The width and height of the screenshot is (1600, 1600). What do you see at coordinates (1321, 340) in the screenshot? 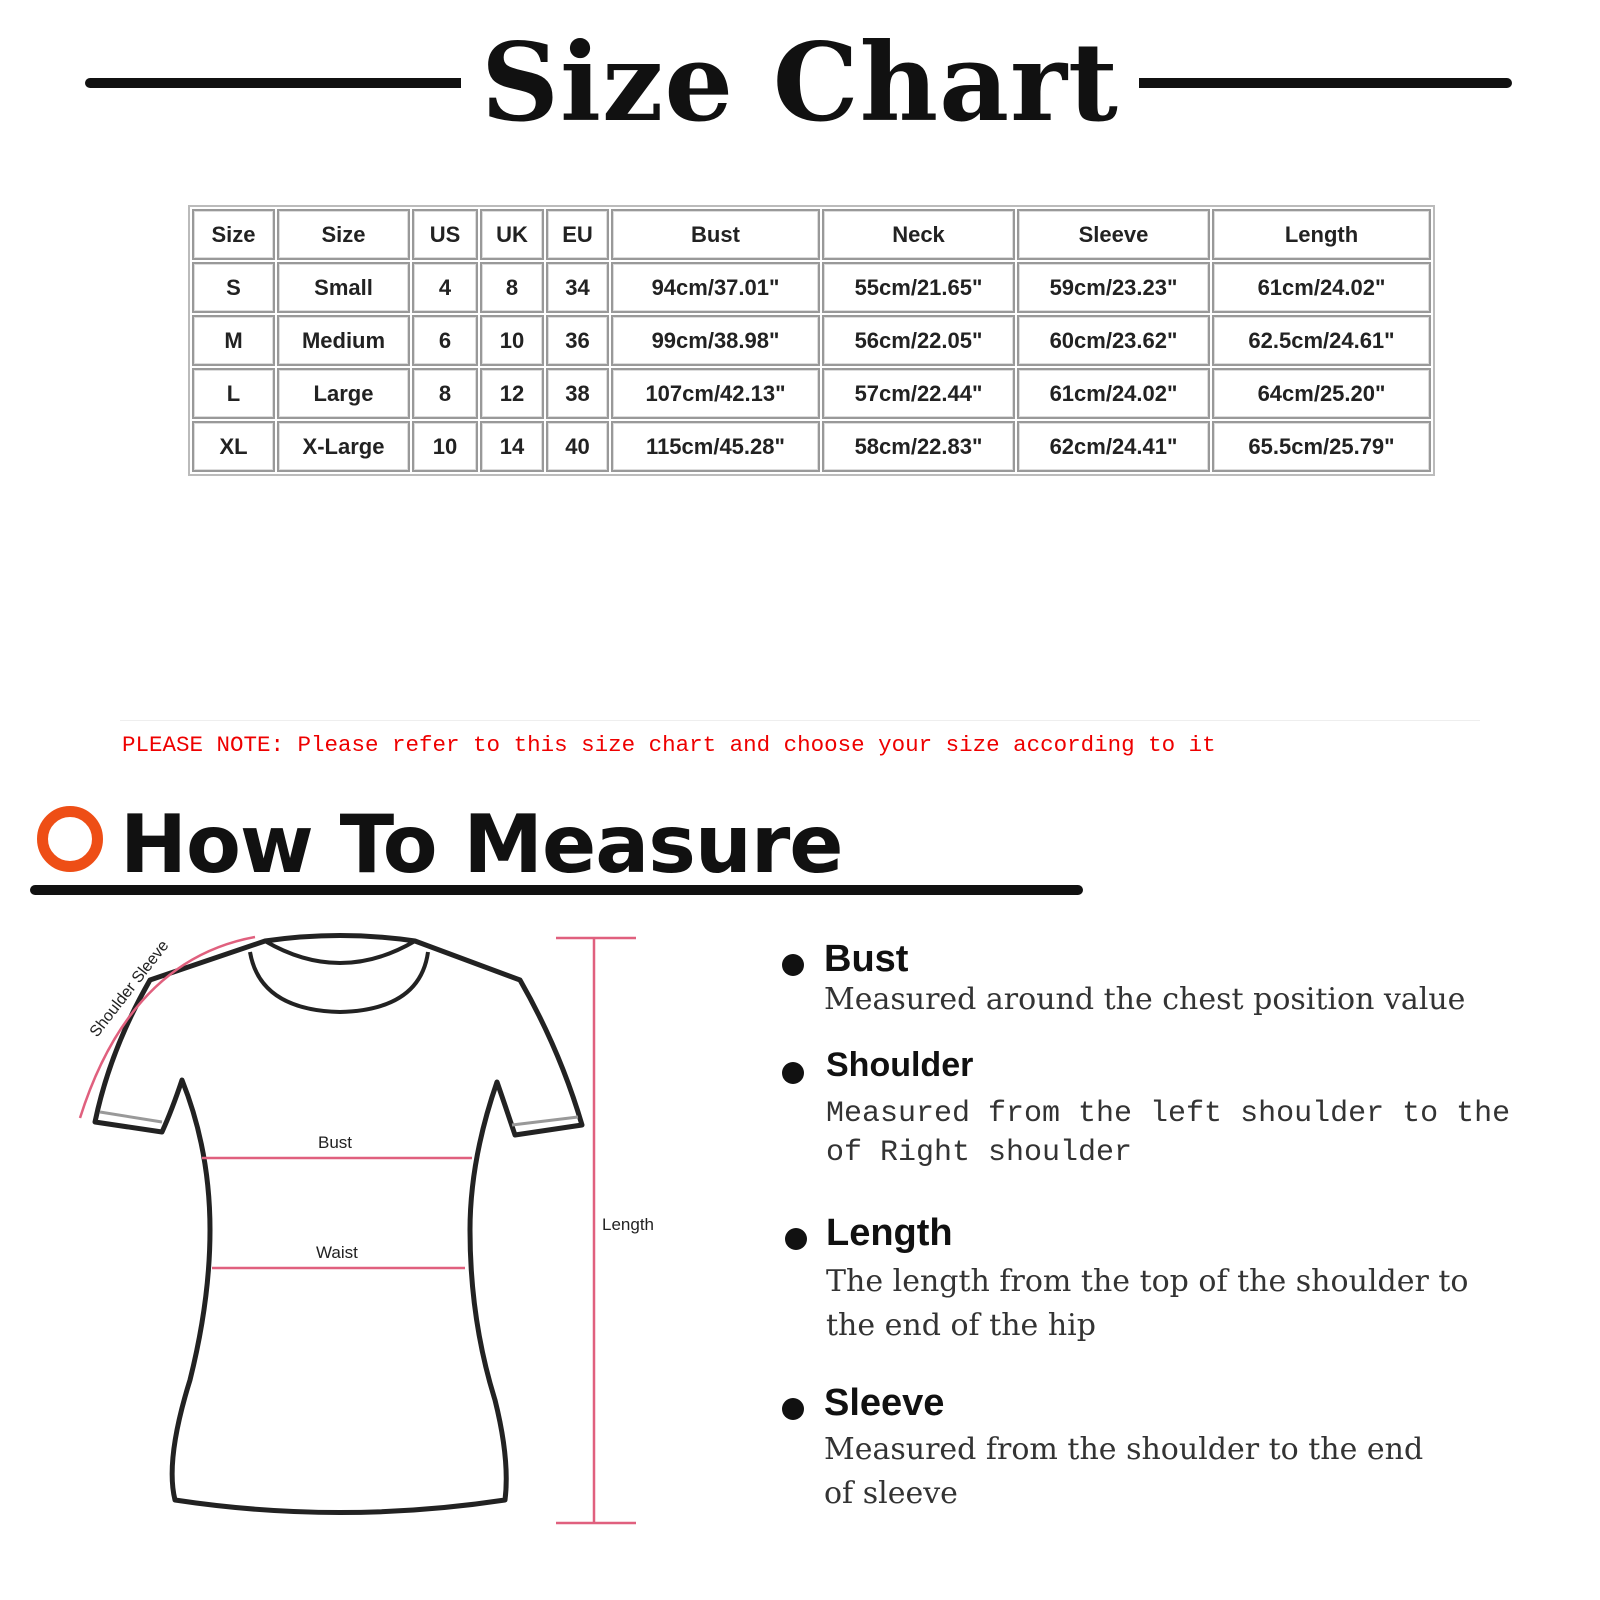
I see `table-cell: 62.5cm/24.61"` at bounding box center [1321, 340].